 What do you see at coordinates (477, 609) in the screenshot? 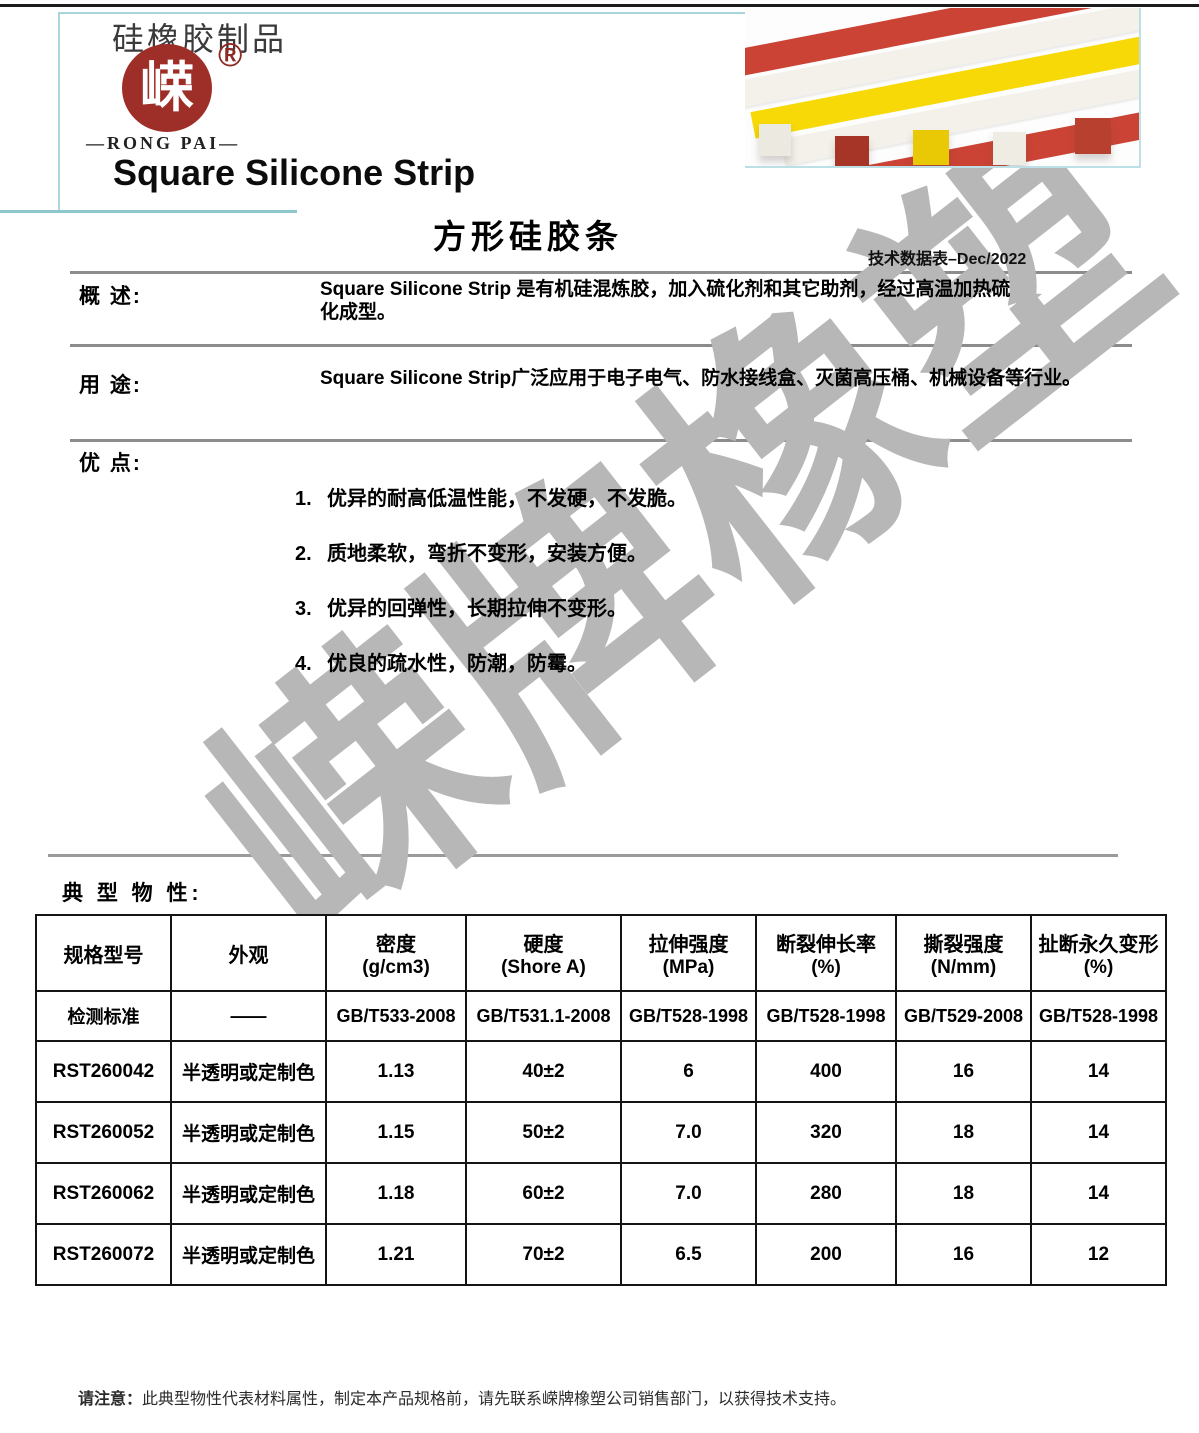
I see `advantage-text: 优异的回弹性，长期拉伸不变形。` at bounding box center [477, 609].